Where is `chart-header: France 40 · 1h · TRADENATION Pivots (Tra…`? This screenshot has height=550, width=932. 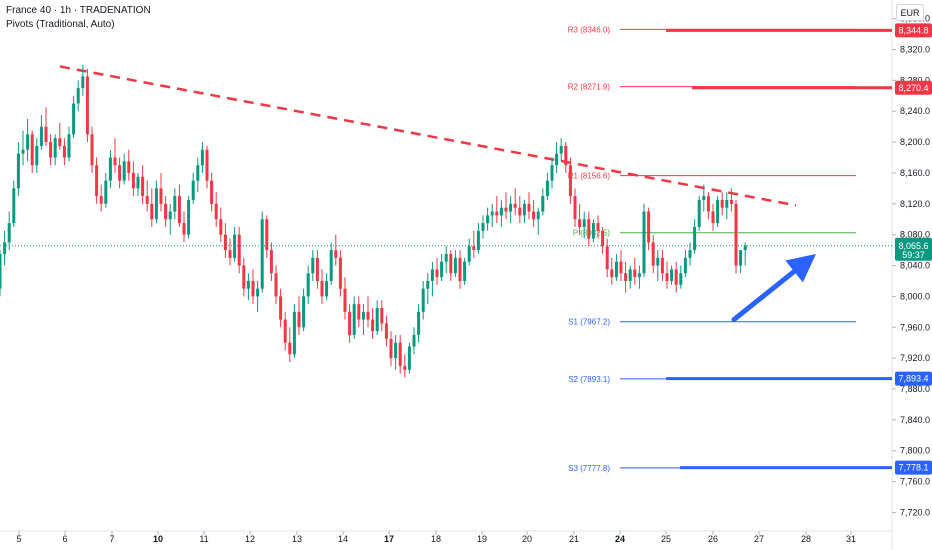 chart-header: France 40 · 1h · TRADENATION Pivots (Tra… is located at coordinates (78, 17).